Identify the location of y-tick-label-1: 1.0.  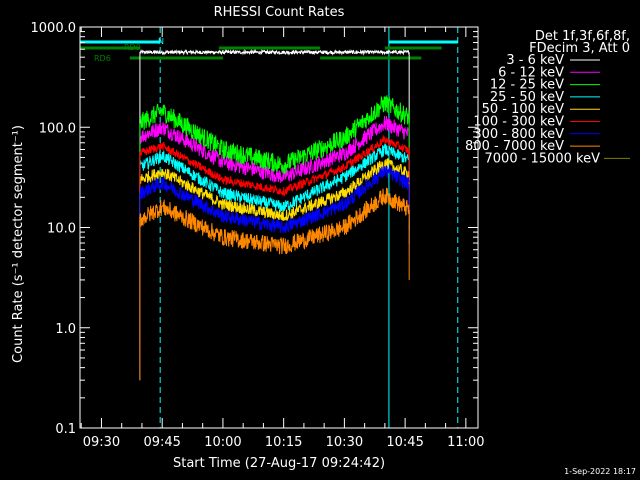
(65, 329).